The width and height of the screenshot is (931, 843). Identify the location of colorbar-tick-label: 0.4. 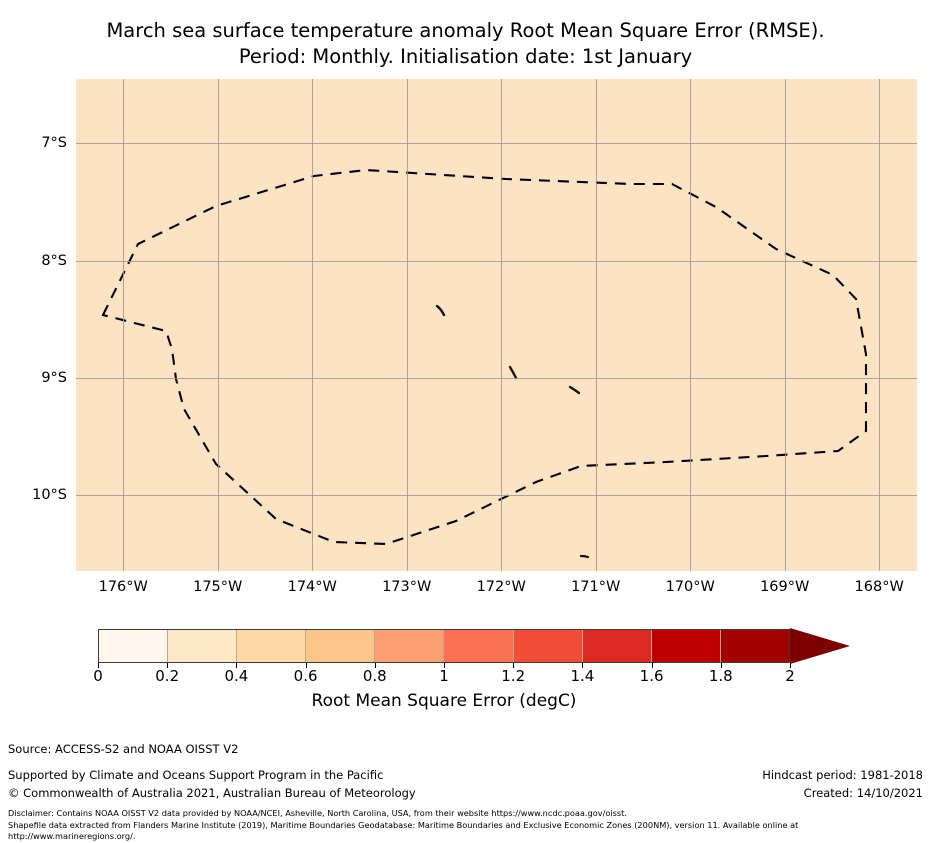
(236, 676).